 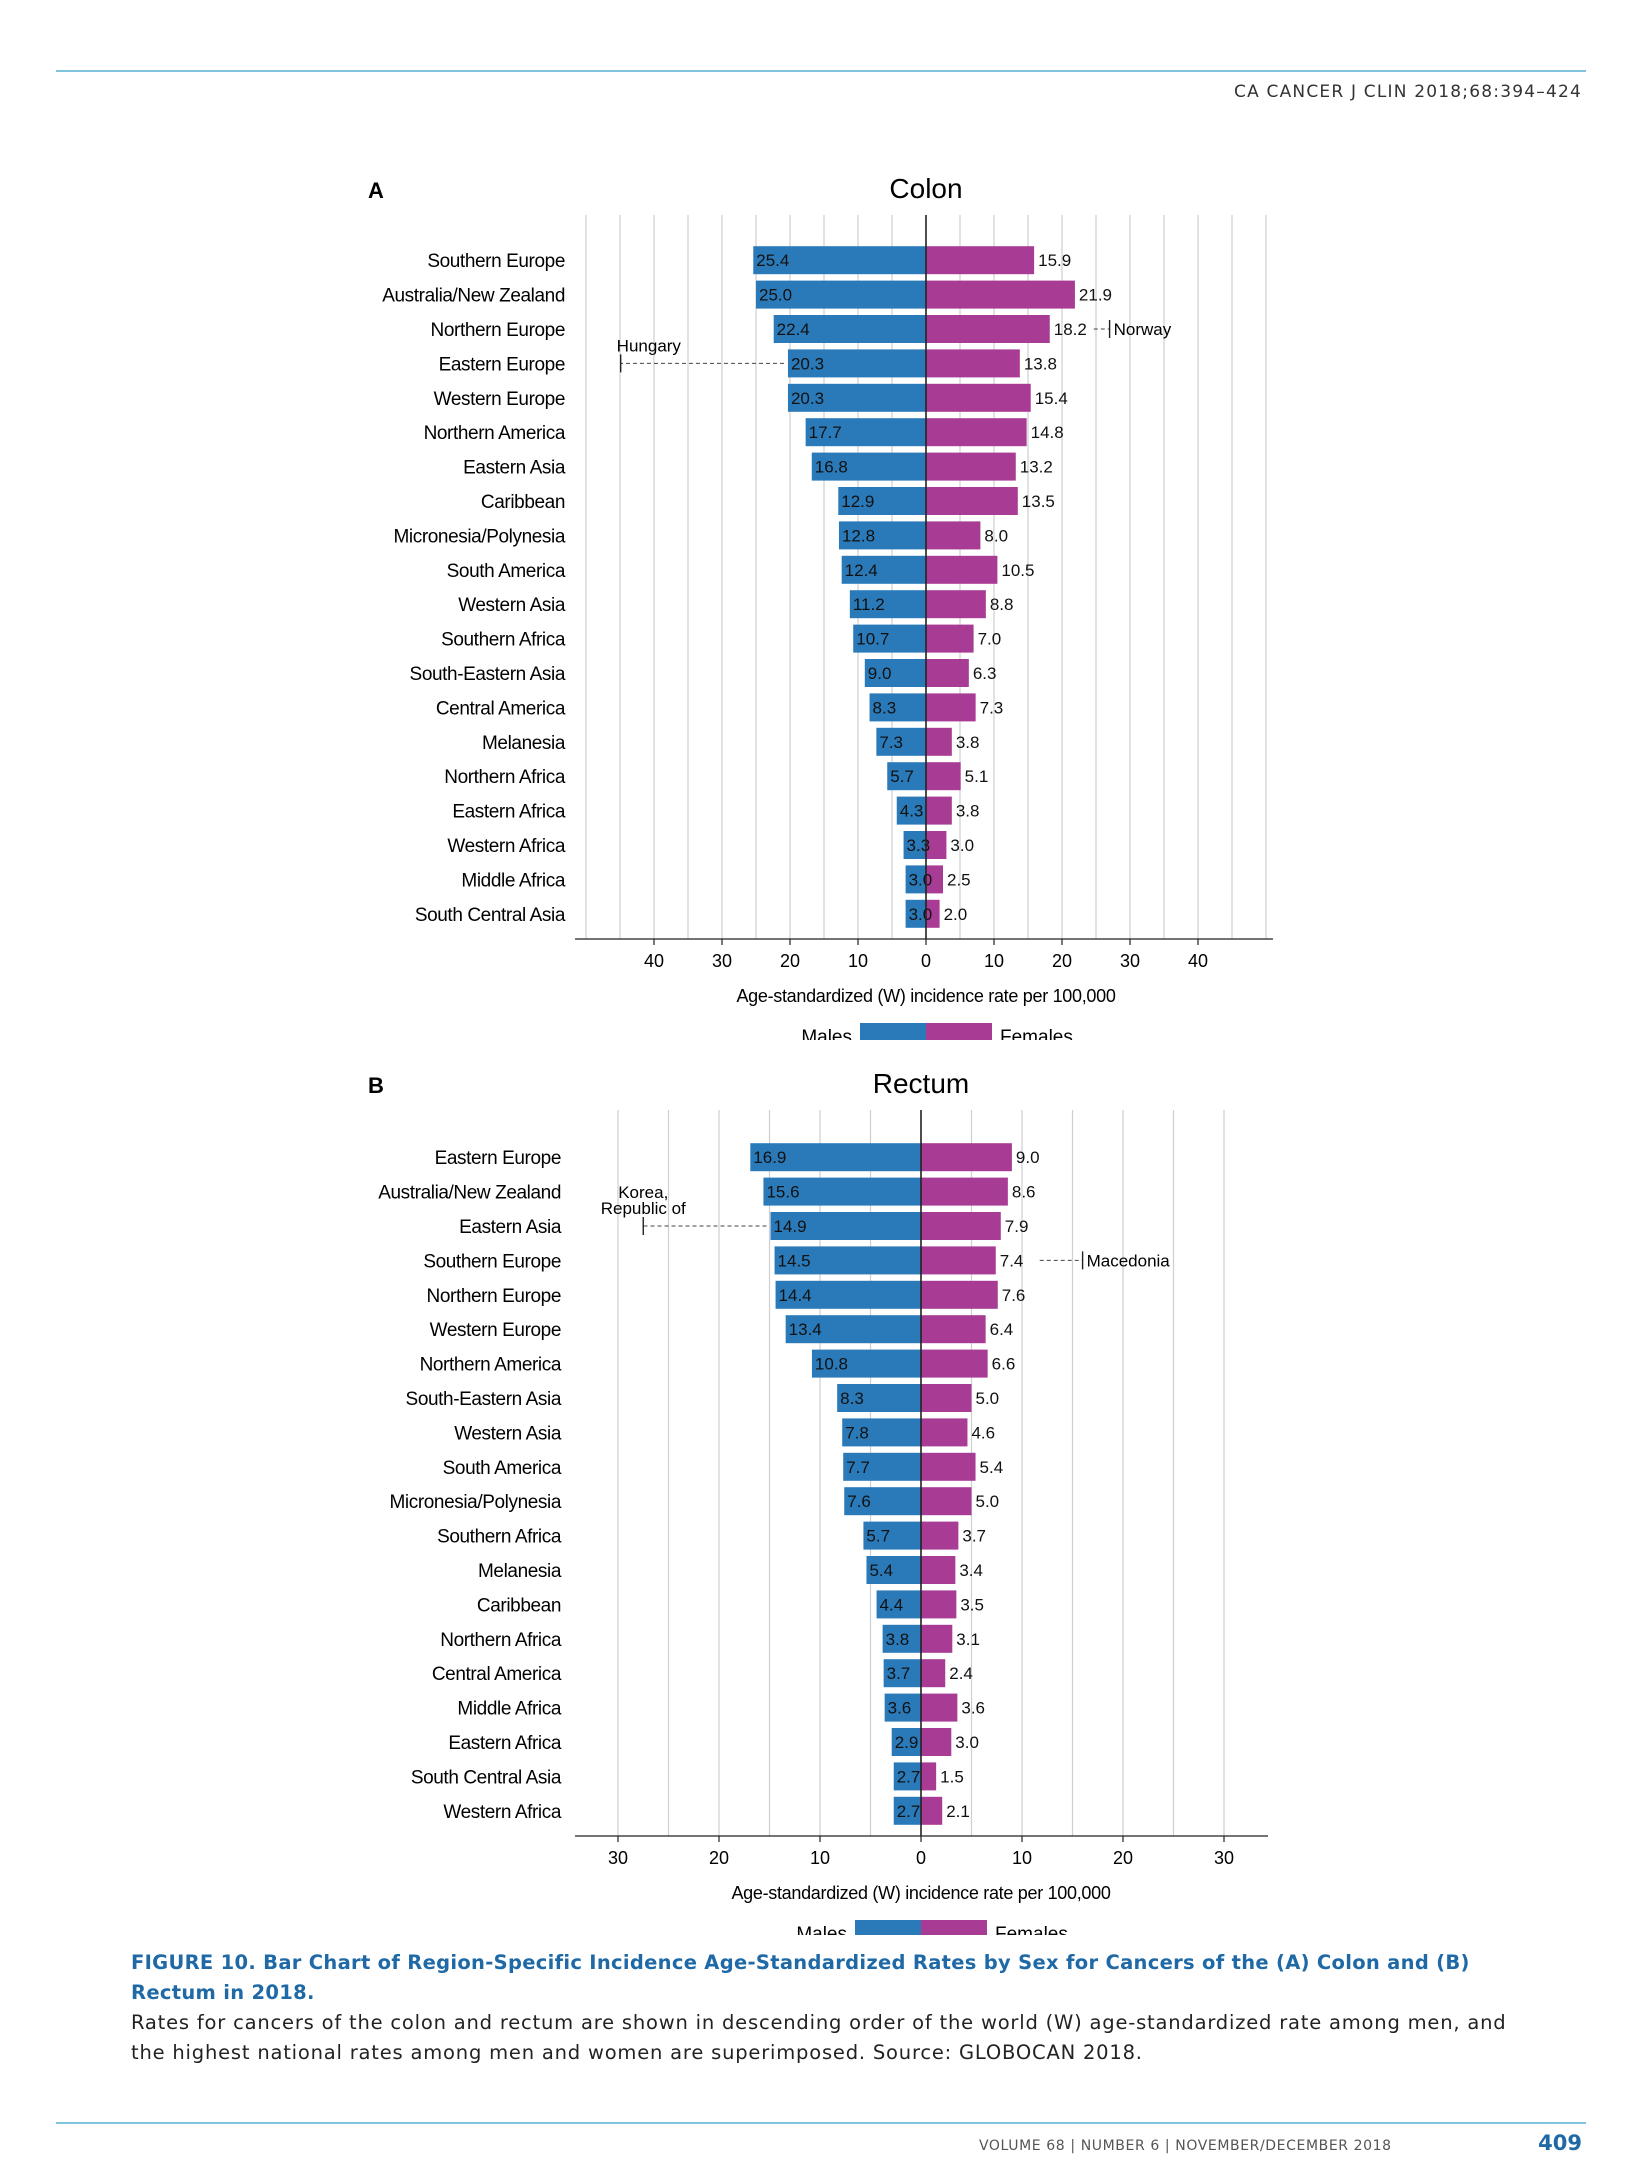 What do you see at coordinates (880, 673) in the screenshot?
I see `value-label-male: 9.0` at bounding box center [880, 673].